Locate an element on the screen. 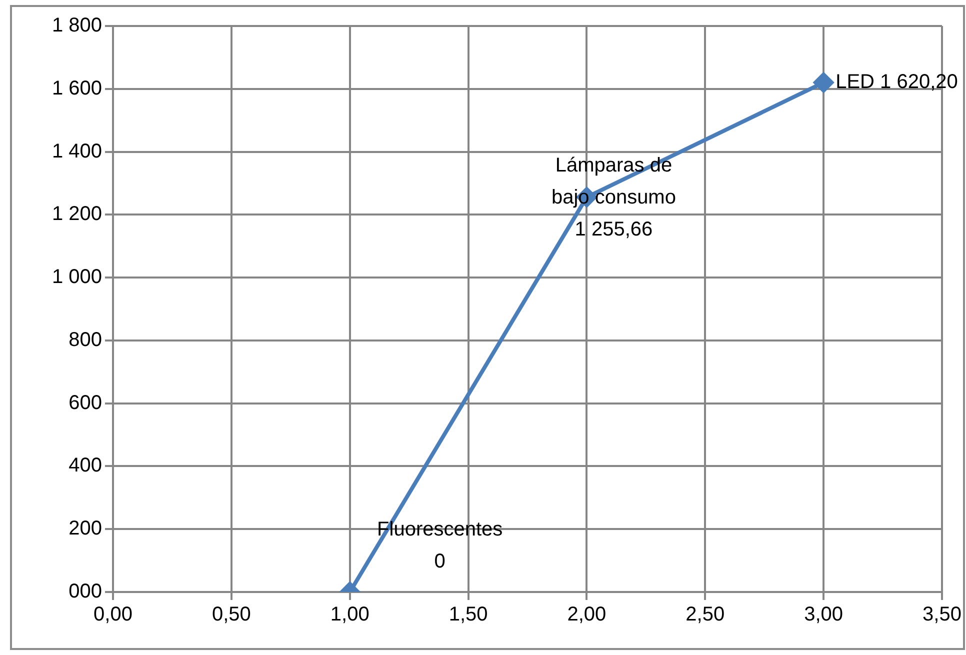 Image resolution: width=966 pixels, height=655 pixels. y-tick-label: 200 is located at coordinates (85, 529).